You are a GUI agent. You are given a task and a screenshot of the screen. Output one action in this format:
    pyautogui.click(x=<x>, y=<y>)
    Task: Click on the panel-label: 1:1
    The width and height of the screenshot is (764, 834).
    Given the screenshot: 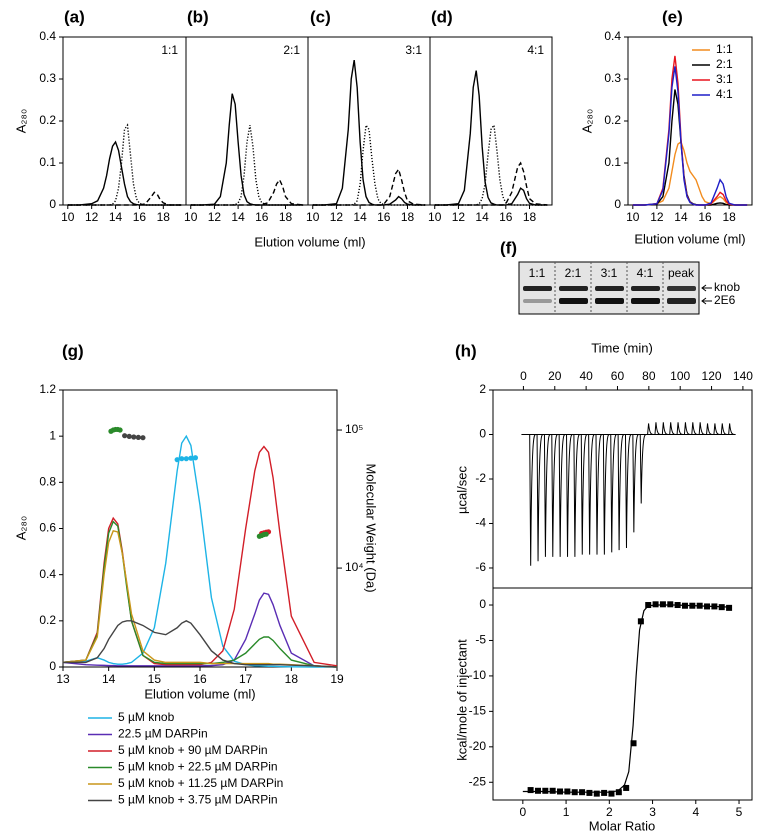 What is the action you would take?
    pyautogui.click(x=169, y=50)
    